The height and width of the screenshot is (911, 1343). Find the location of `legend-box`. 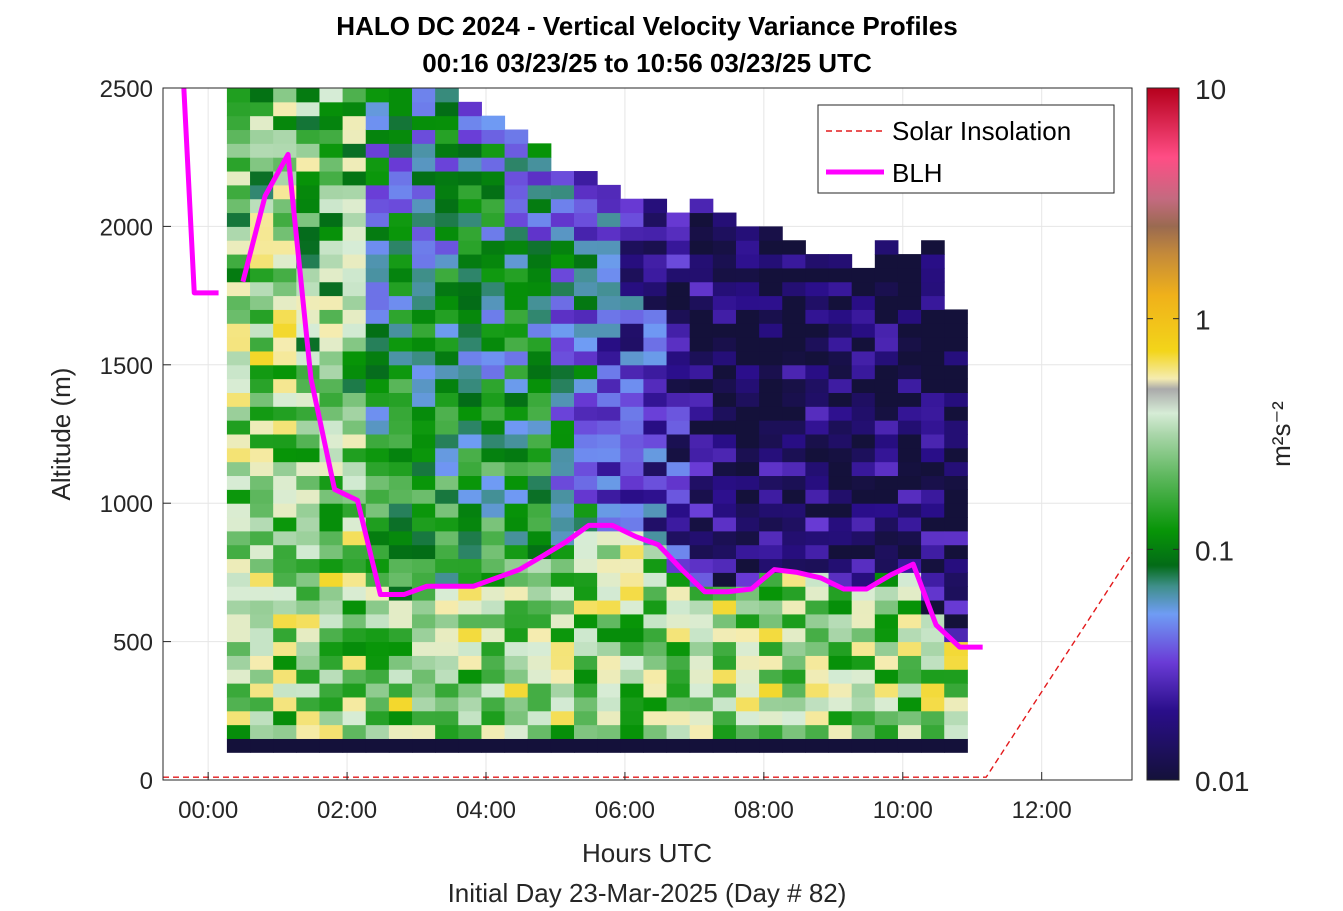

legend-box is located at coordinates (966, 149).